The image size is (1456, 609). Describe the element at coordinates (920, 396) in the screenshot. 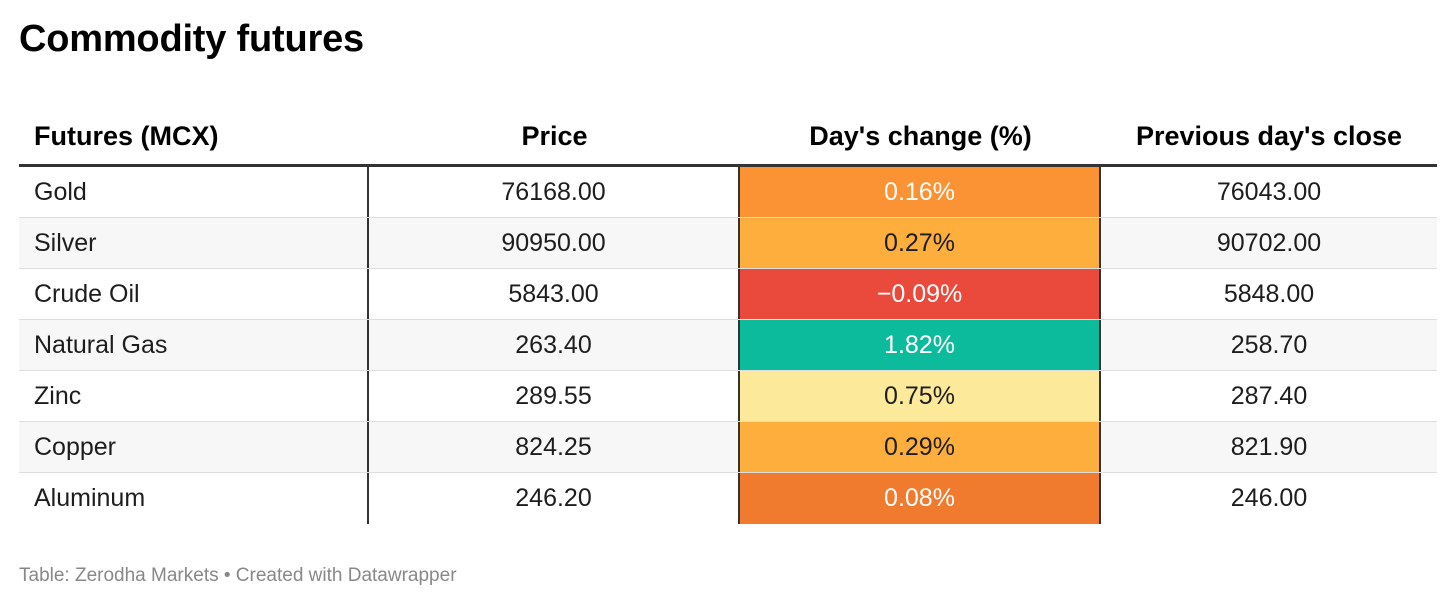

I see `days-change-cell: 0.75%` at that location.